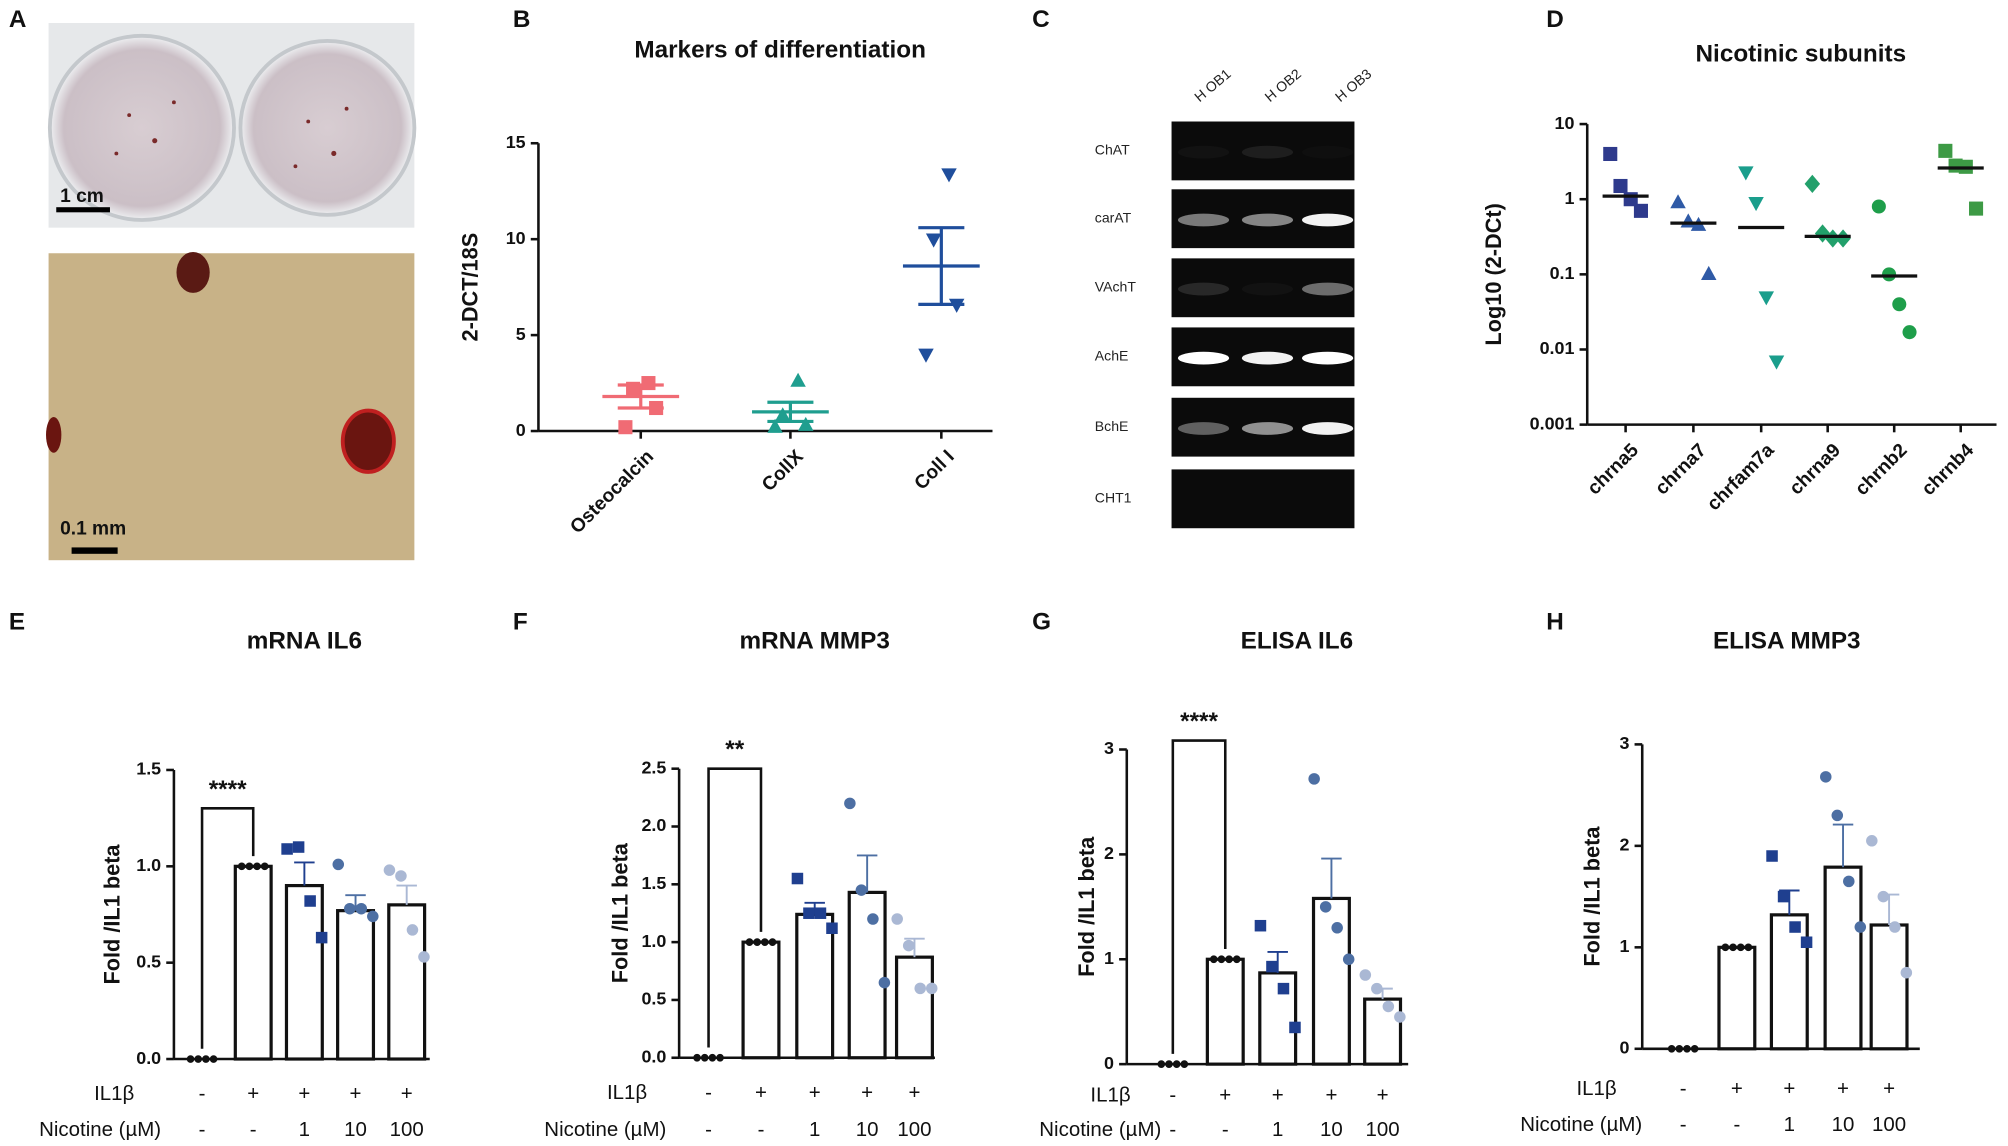 Image resolution: width=2008 pixels, height=1146 pixels. I want to click on gene-label: carAT, so click(1113, 217).